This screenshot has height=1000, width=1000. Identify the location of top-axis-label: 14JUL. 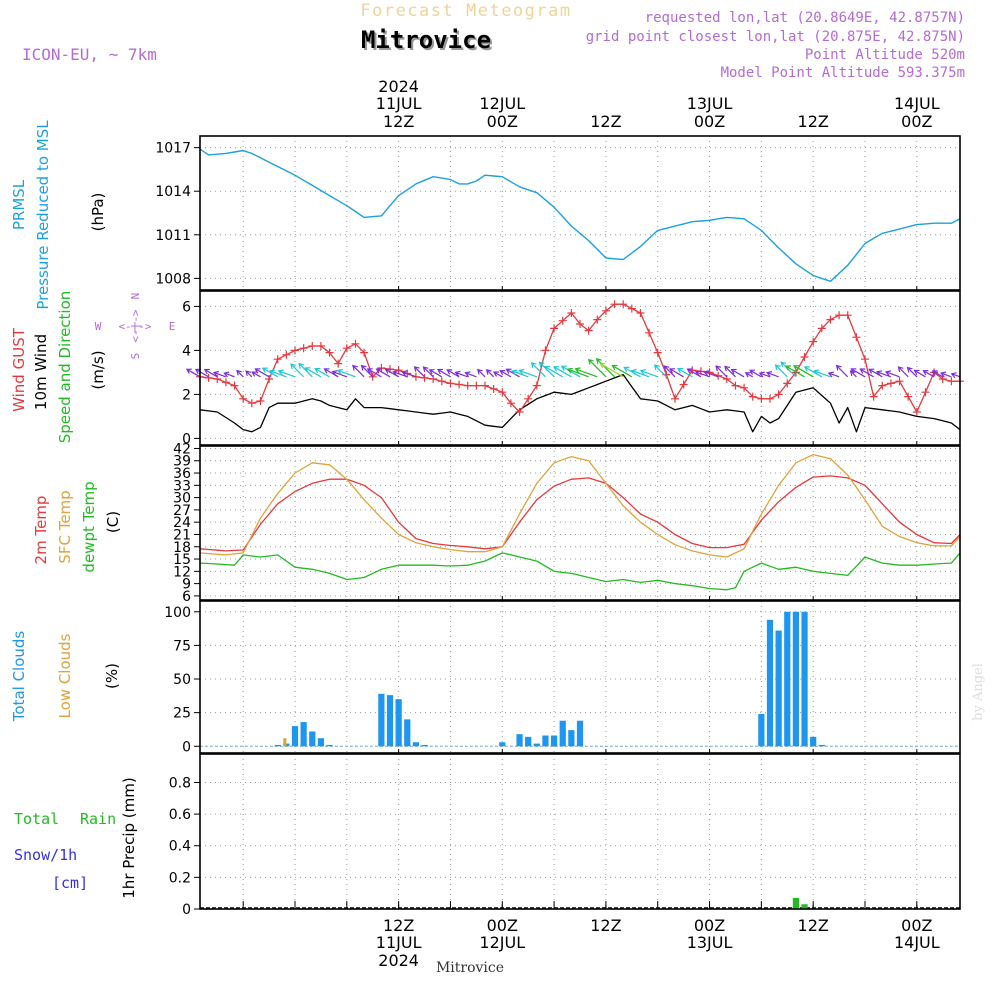
(917, 103).